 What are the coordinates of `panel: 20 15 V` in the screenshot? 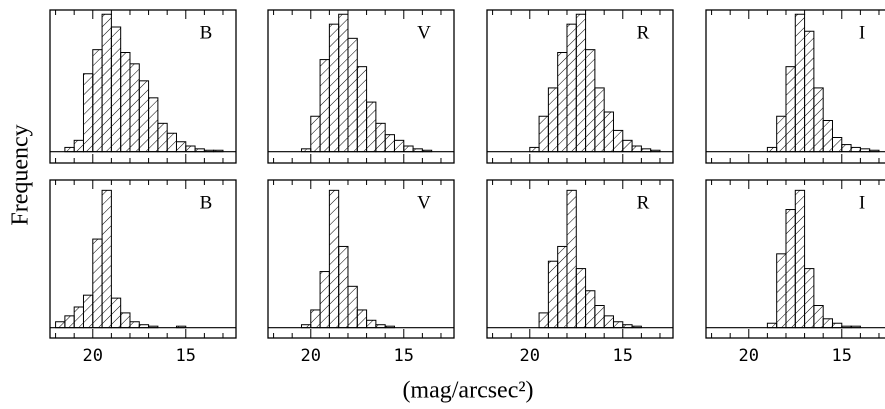 It's located at (361, 272).